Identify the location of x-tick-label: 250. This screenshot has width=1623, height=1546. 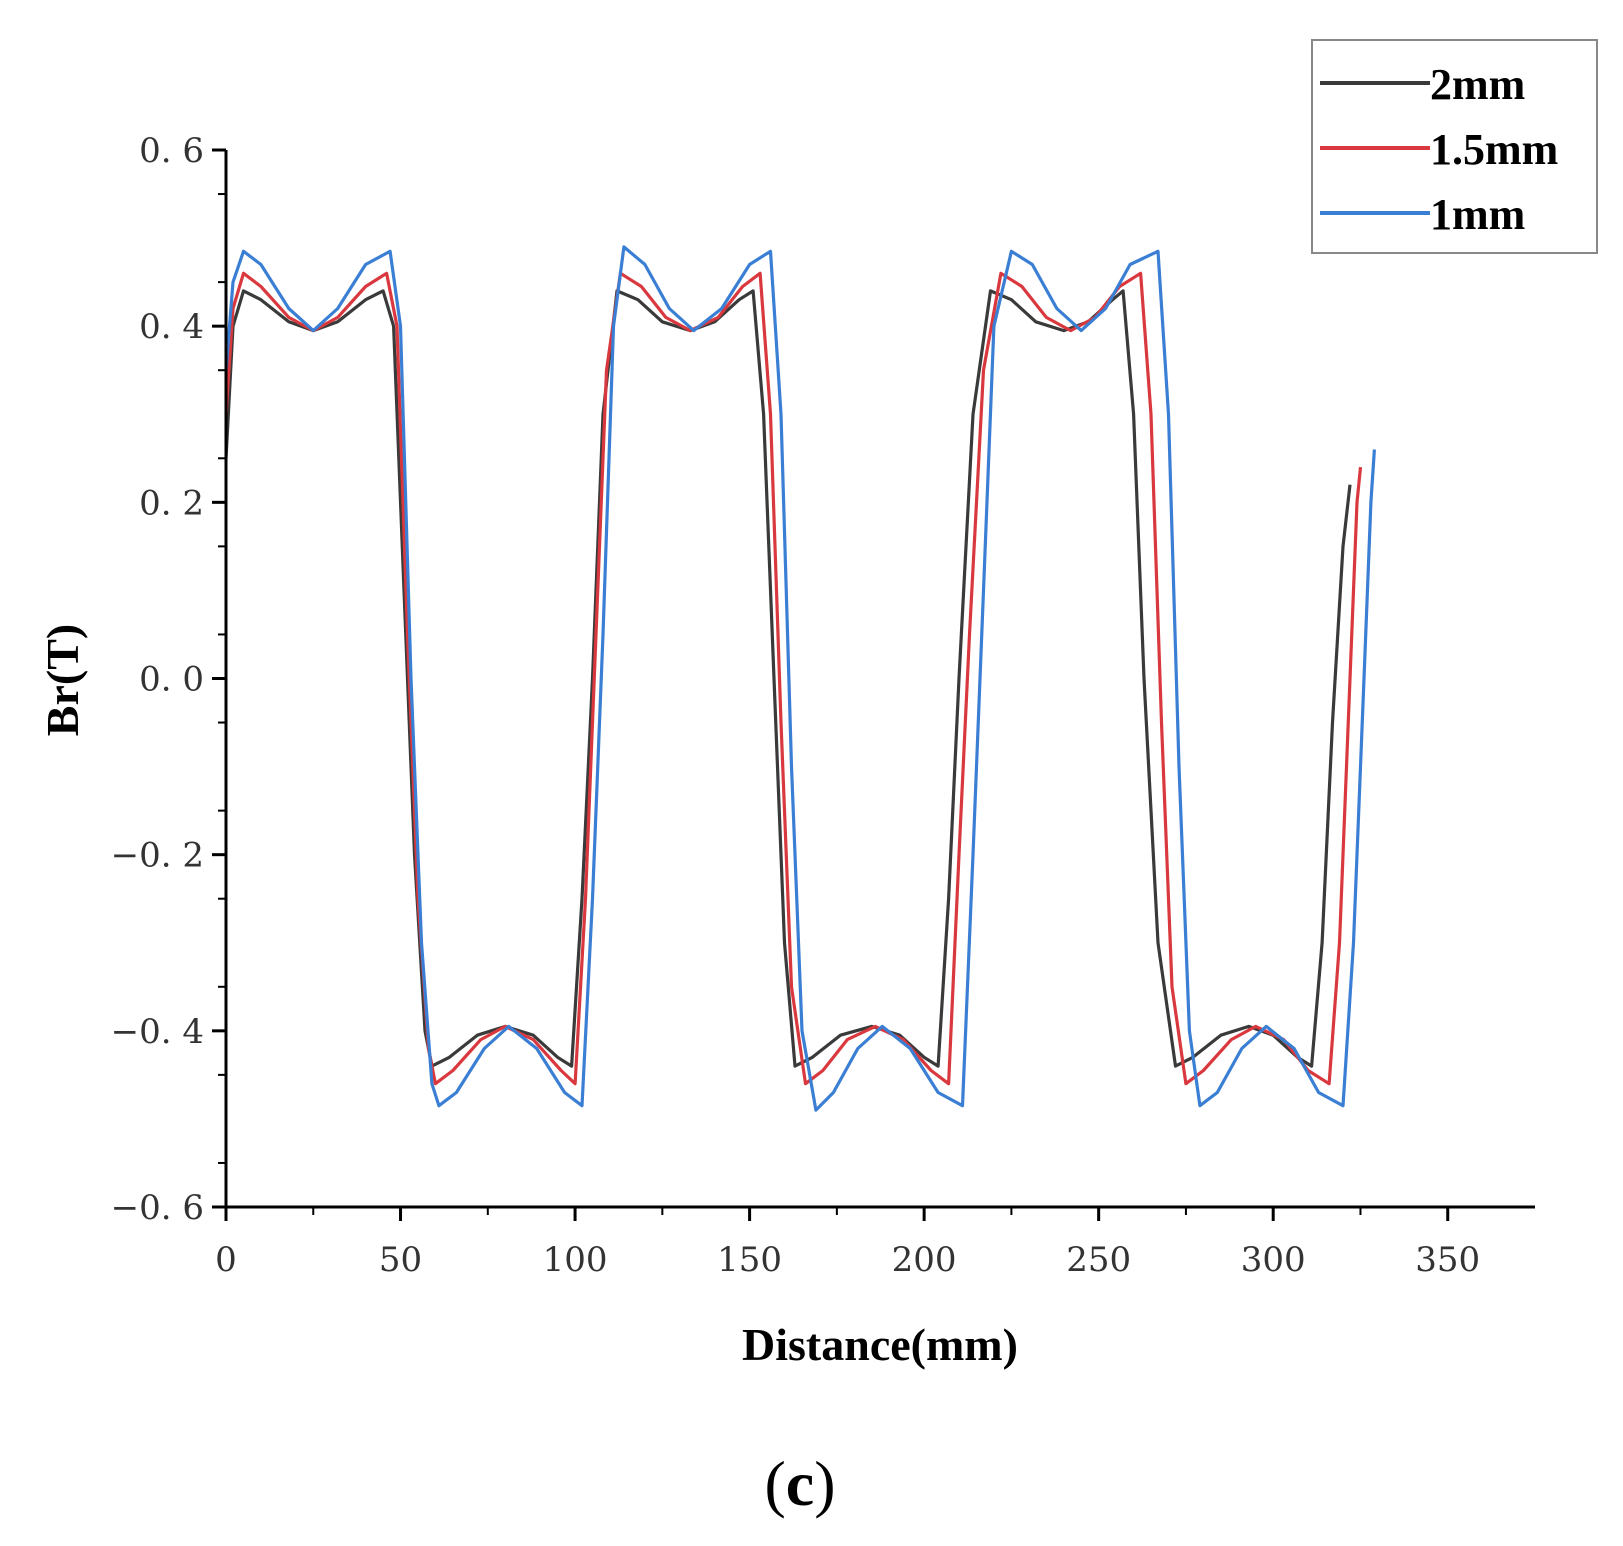
(1098, 1260).